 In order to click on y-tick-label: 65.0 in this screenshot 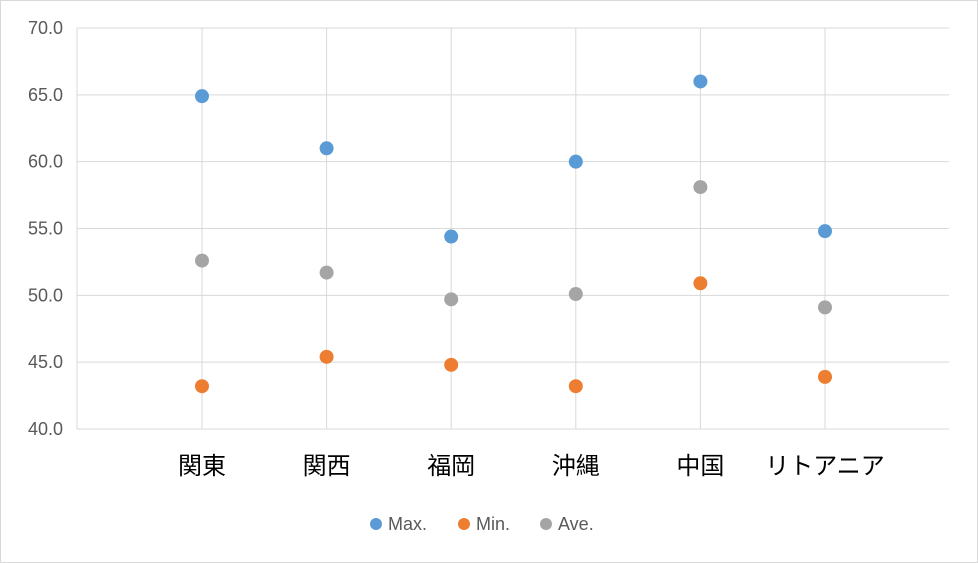, I will do `click(45, 95)`.